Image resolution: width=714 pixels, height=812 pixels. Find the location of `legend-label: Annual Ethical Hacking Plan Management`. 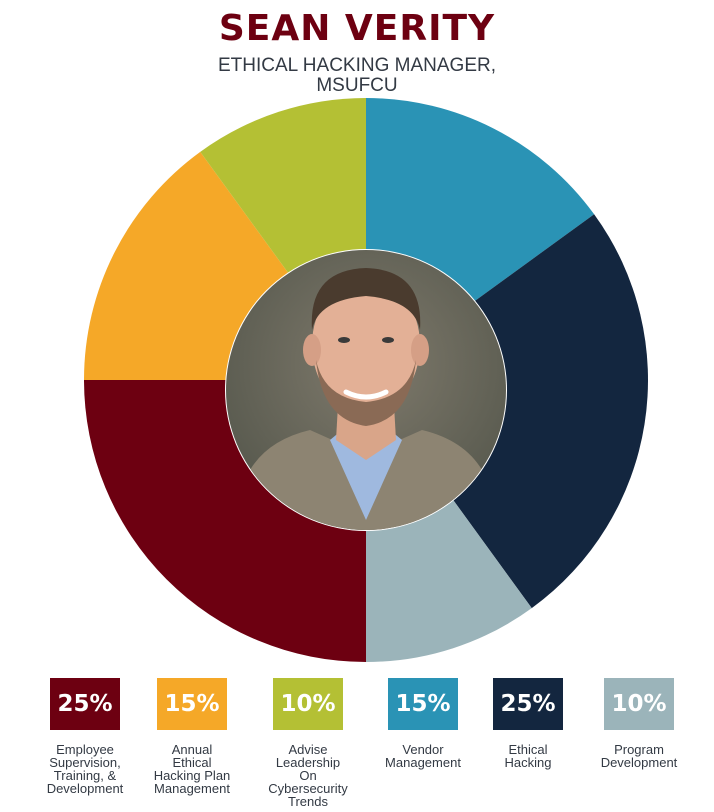

legend-label: Annual Ethical Hacking Plan Management is located at coordinates (192, 769).